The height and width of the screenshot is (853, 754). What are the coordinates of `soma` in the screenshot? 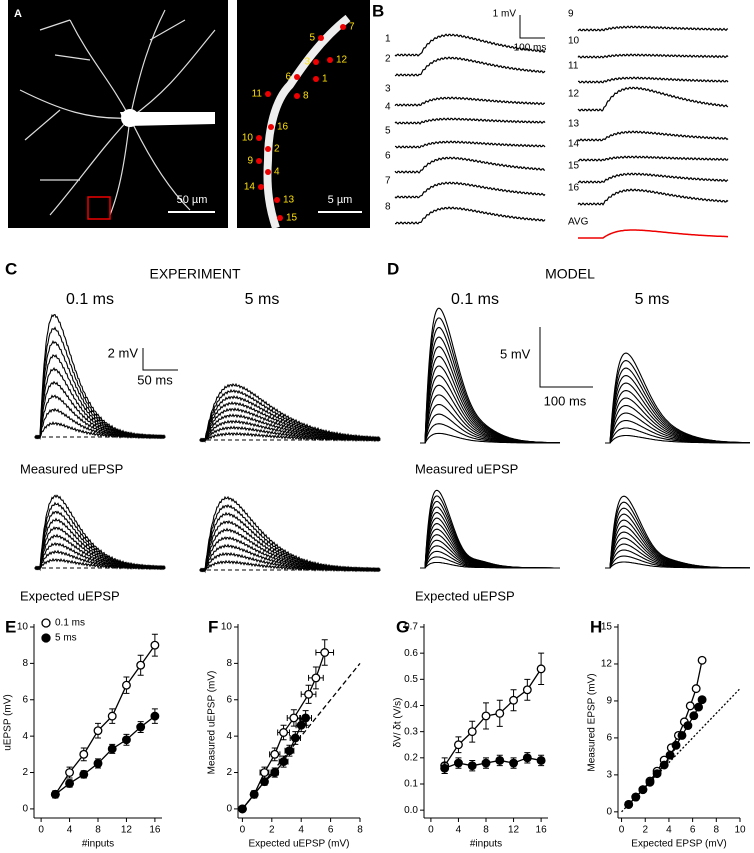 It's located at (130, 118).